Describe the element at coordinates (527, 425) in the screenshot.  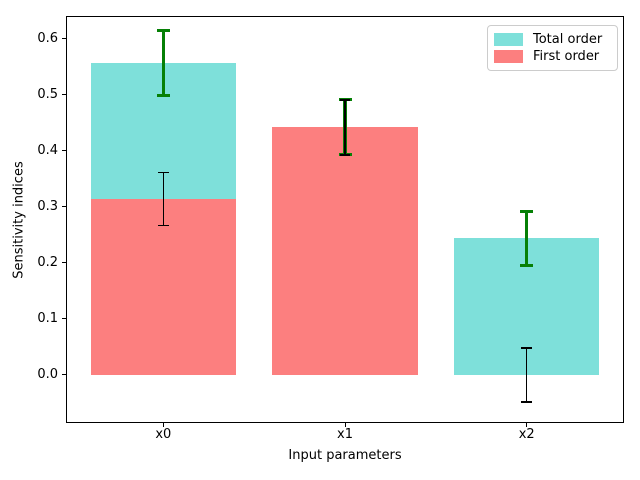
I see `x-tick-x2` at that location.